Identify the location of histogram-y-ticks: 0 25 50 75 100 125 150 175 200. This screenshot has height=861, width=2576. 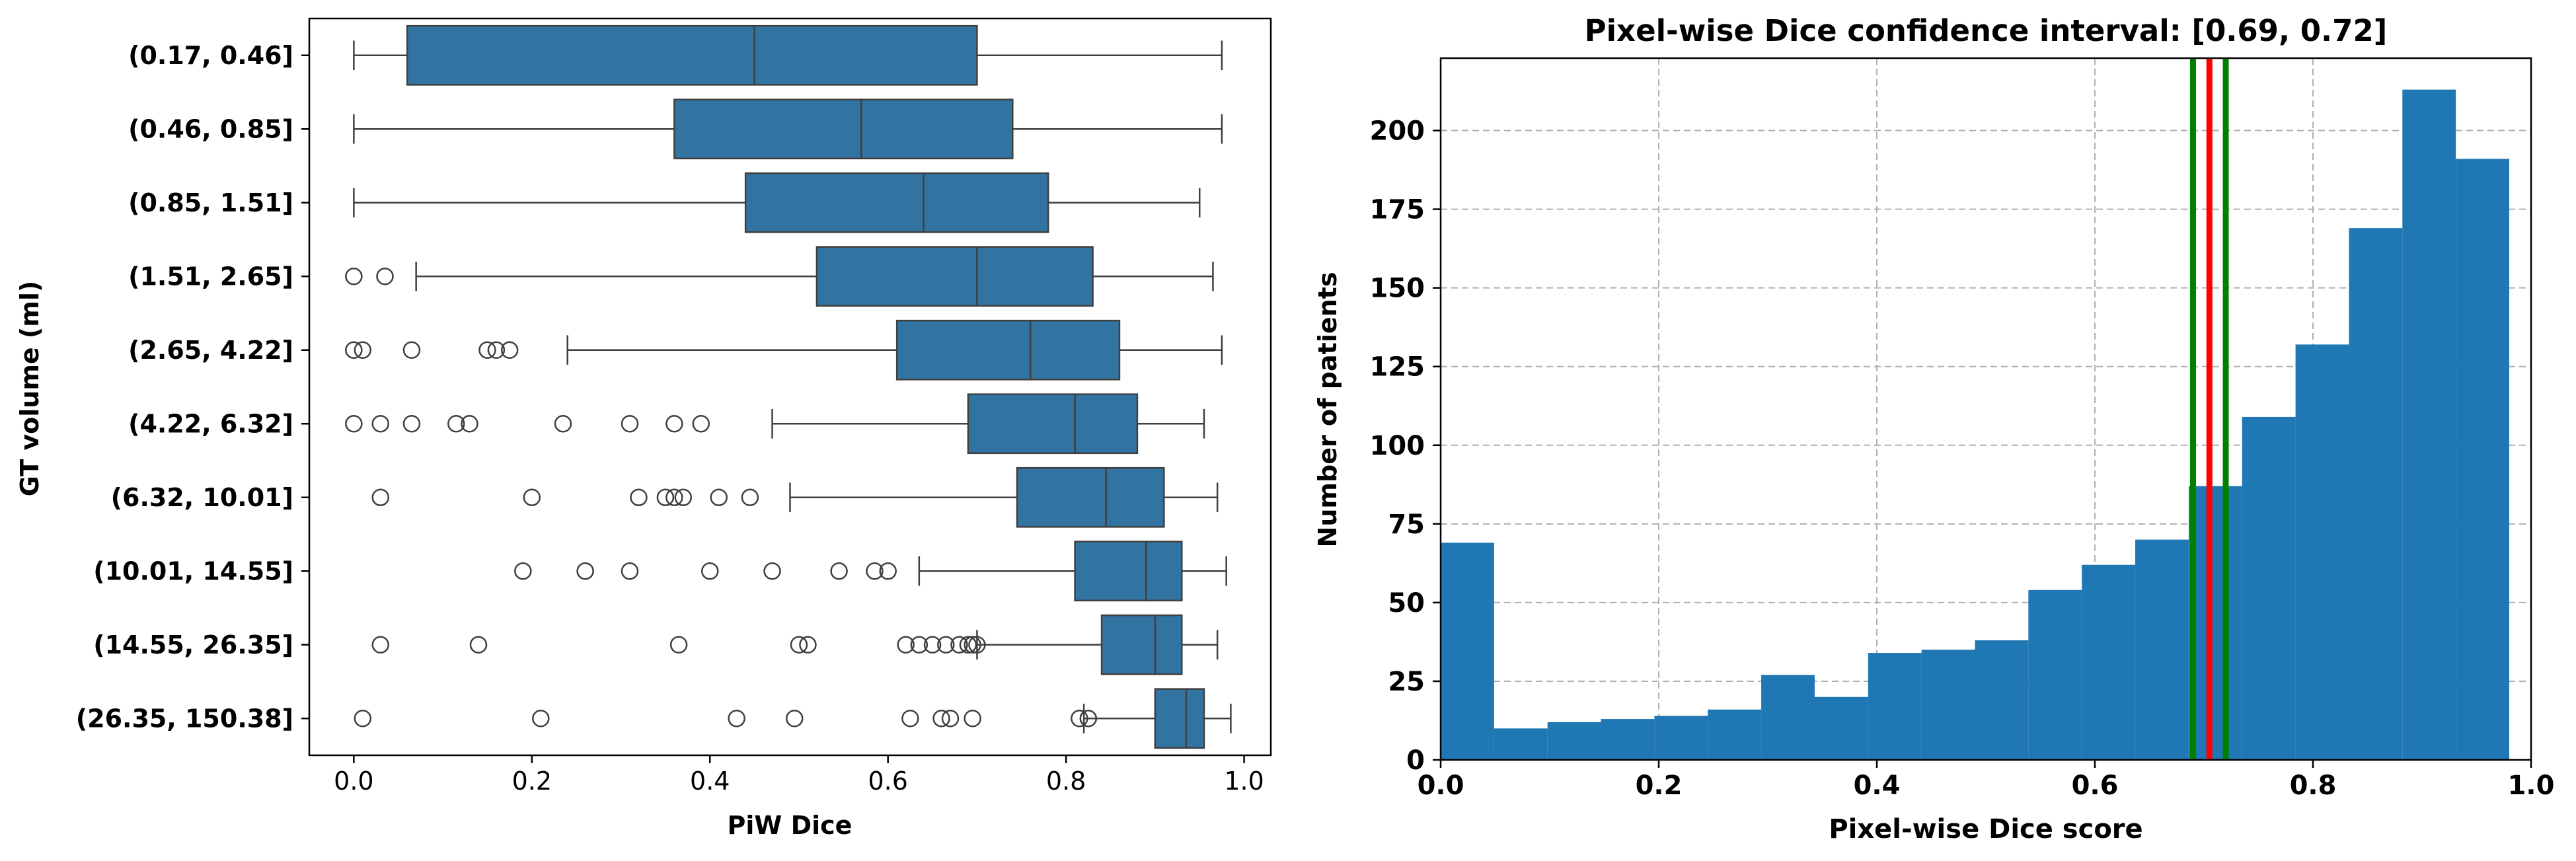
(1405, 446).